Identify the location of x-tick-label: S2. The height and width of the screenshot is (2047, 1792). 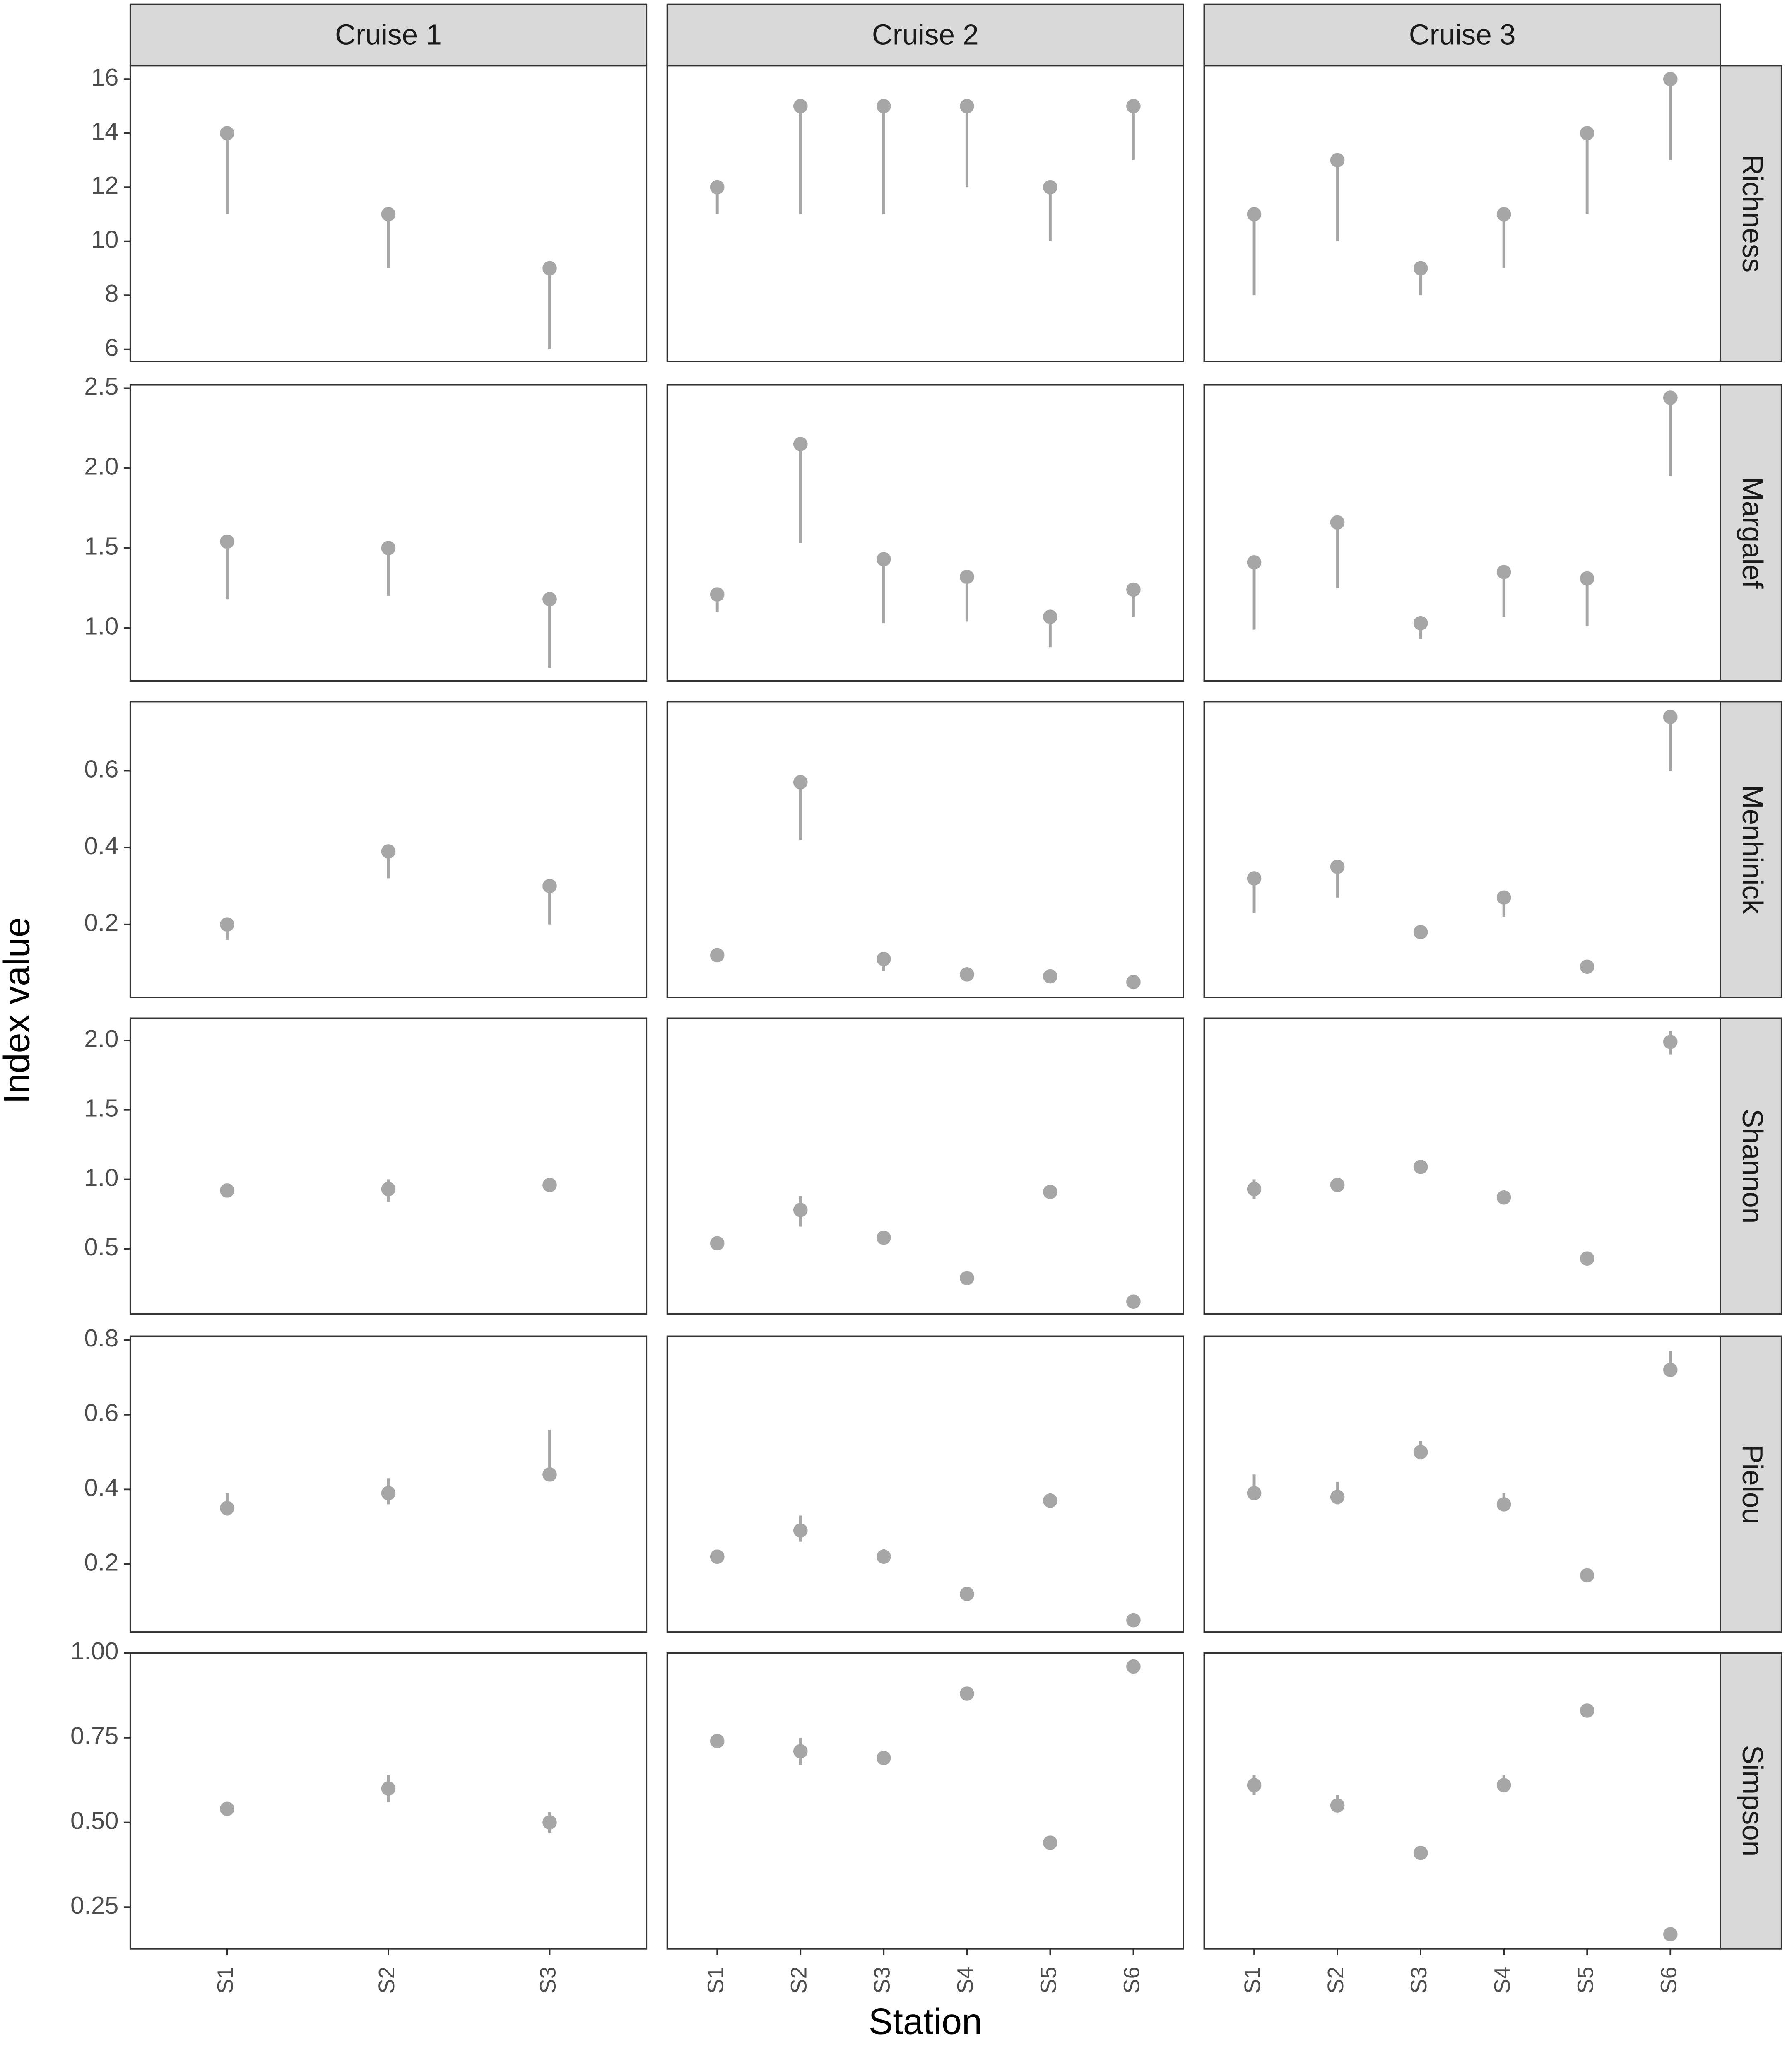
(1336, 1980).